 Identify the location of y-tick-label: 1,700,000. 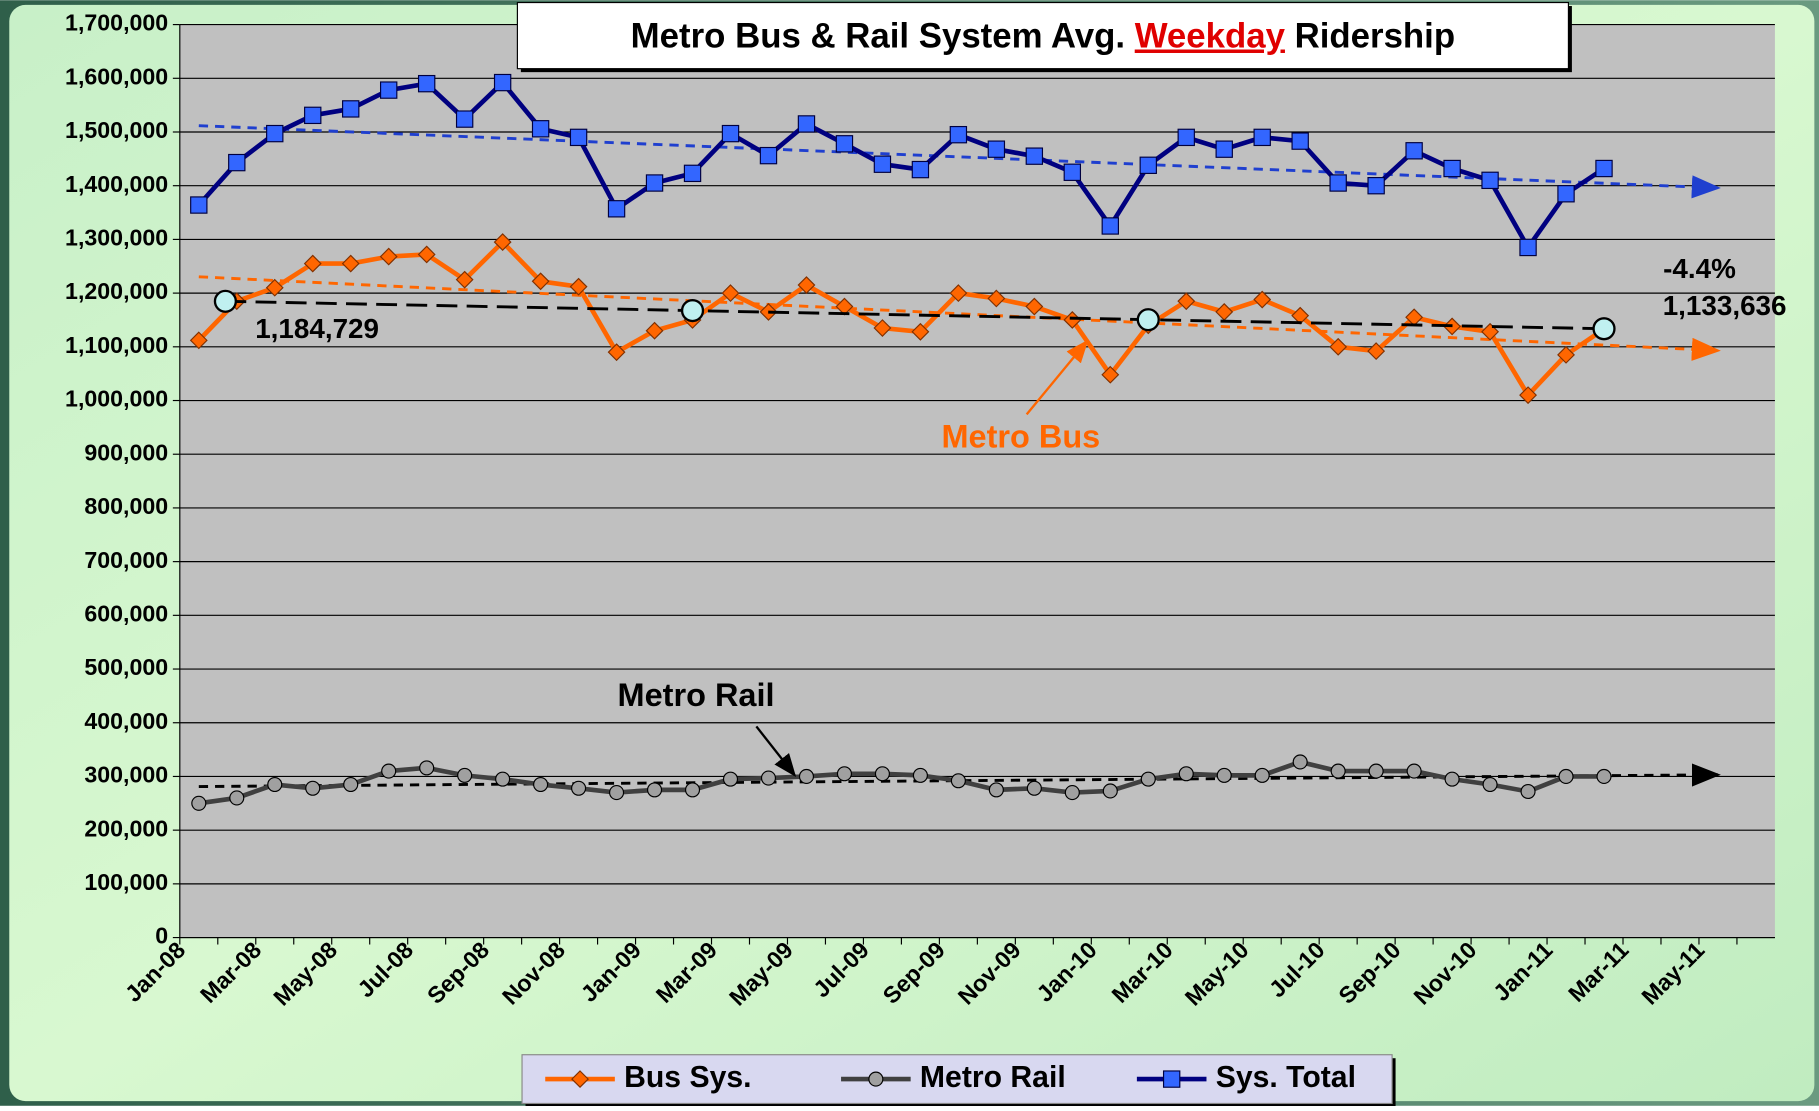
(116, 23).